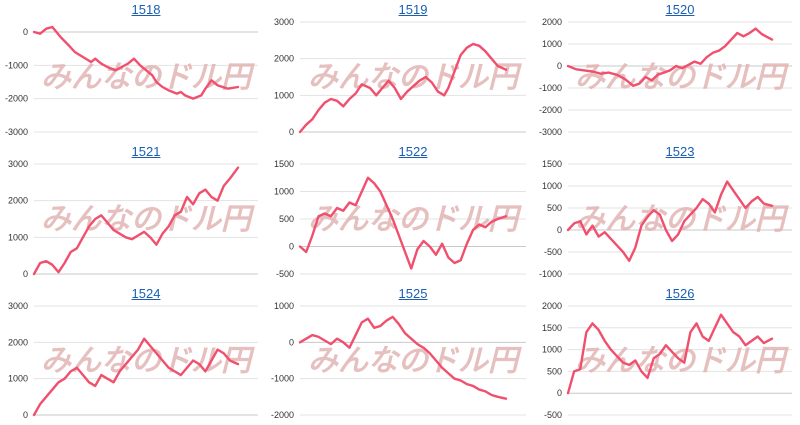 This screenshot has width=800, height=425. Describe the element at coordinates (146, 9) in the screenshot. I see `chart-title-link: 1518` at that location.